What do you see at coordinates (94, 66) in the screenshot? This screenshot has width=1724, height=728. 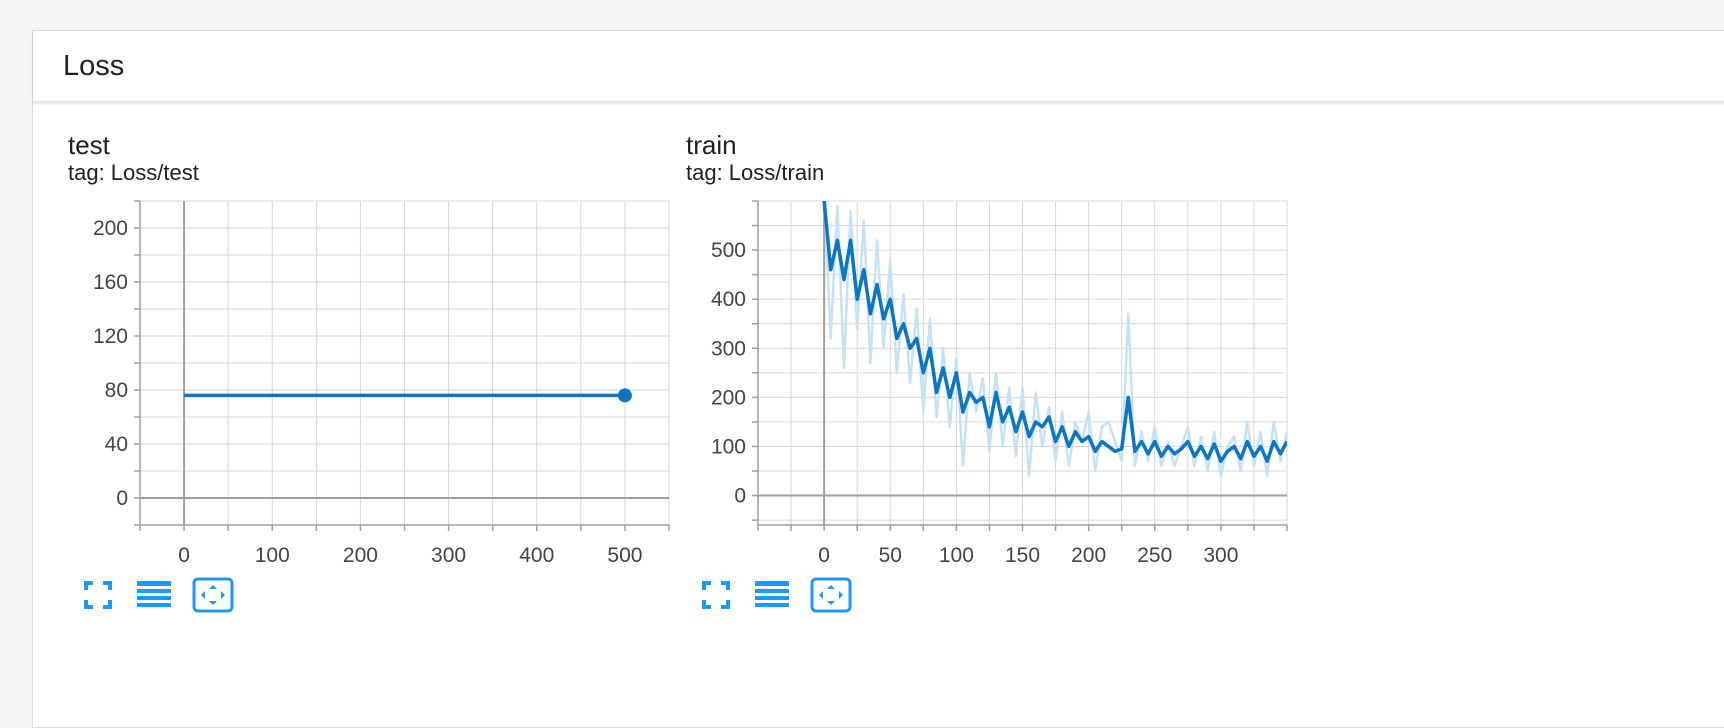 I see `section-title: Loss` at bounding box center [94, 66].